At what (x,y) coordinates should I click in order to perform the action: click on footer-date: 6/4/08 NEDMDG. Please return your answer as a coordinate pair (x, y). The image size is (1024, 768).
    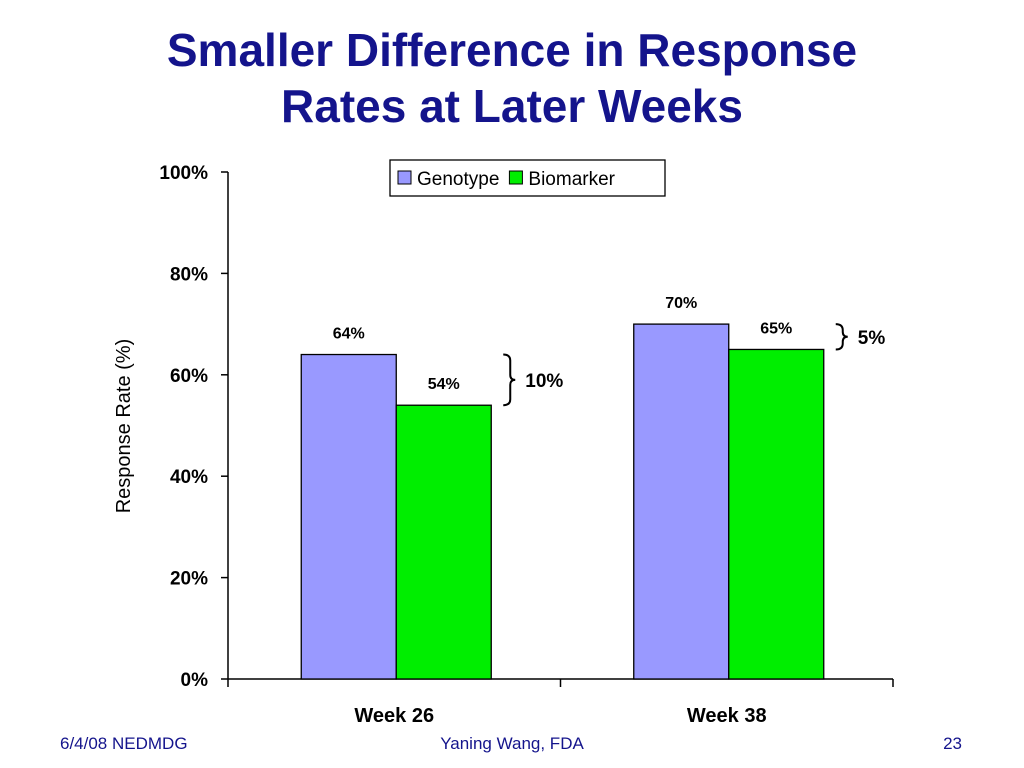
    Looking at the image, I should click on (124, 743).